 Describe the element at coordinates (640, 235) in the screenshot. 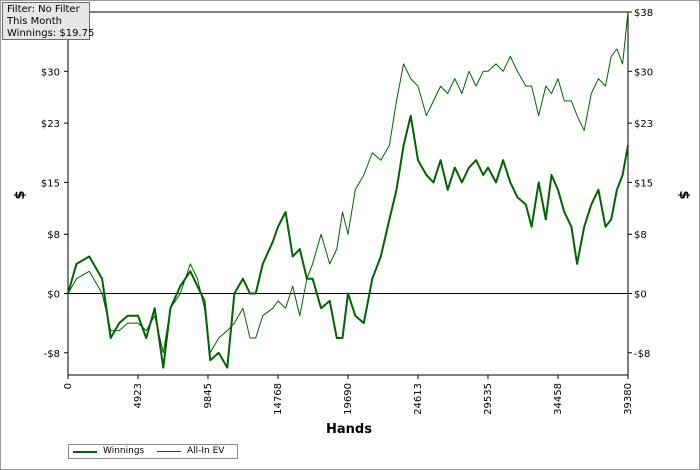

I see `y-tick-label-right: $8` at that location.